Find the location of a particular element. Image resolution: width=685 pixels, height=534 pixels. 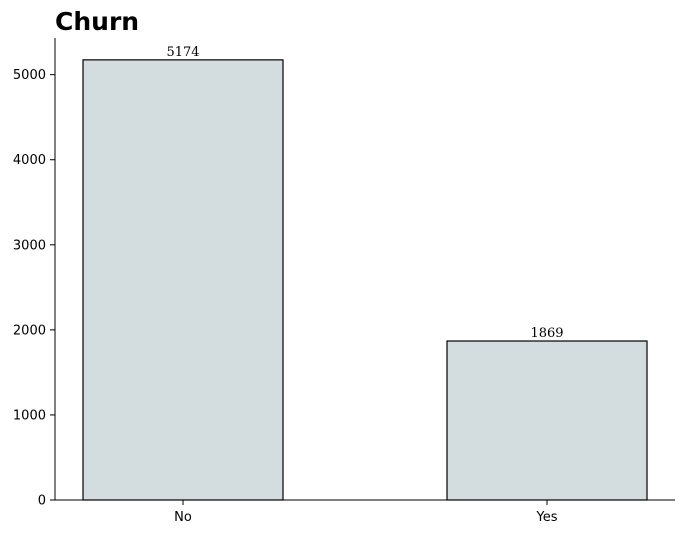

bar-yes is located at coordinates (547, 420).